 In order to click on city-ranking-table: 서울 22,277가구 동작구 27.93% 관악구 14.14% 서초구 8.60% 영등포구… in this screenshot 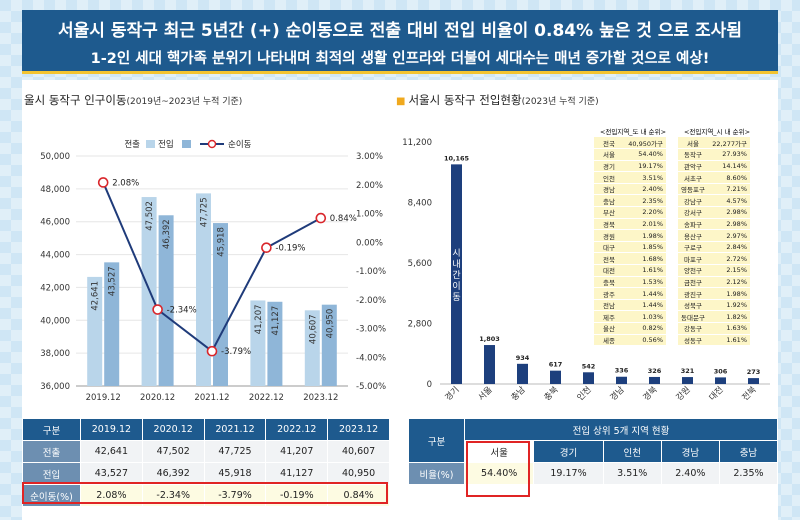, I will do `click(714, 242)`.